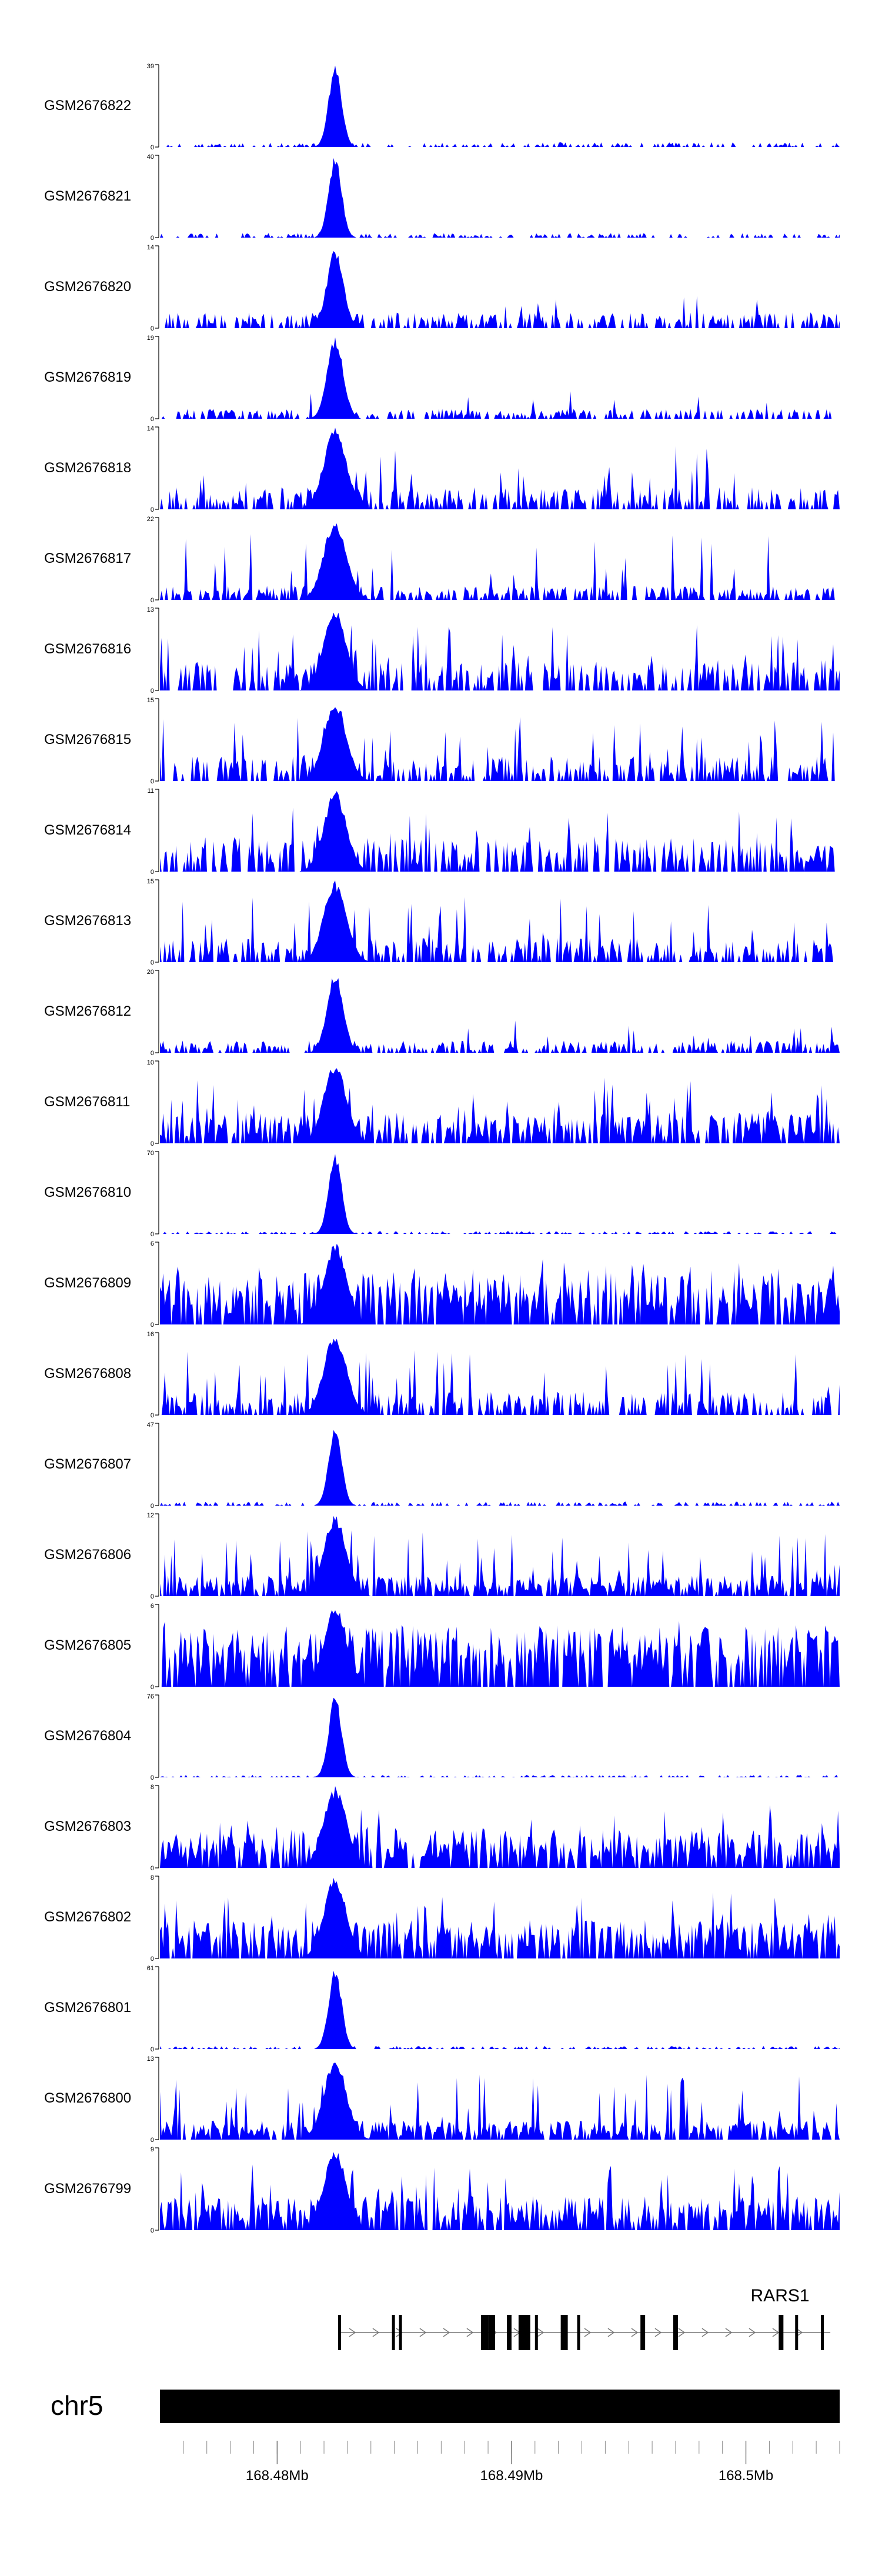 The width and height of the screenshot is (882, 2576). What do you see at coordinates (77, 2405) in the screenshot?
I see `chromosome-label: chr5` at bounding box center [77, 2405].